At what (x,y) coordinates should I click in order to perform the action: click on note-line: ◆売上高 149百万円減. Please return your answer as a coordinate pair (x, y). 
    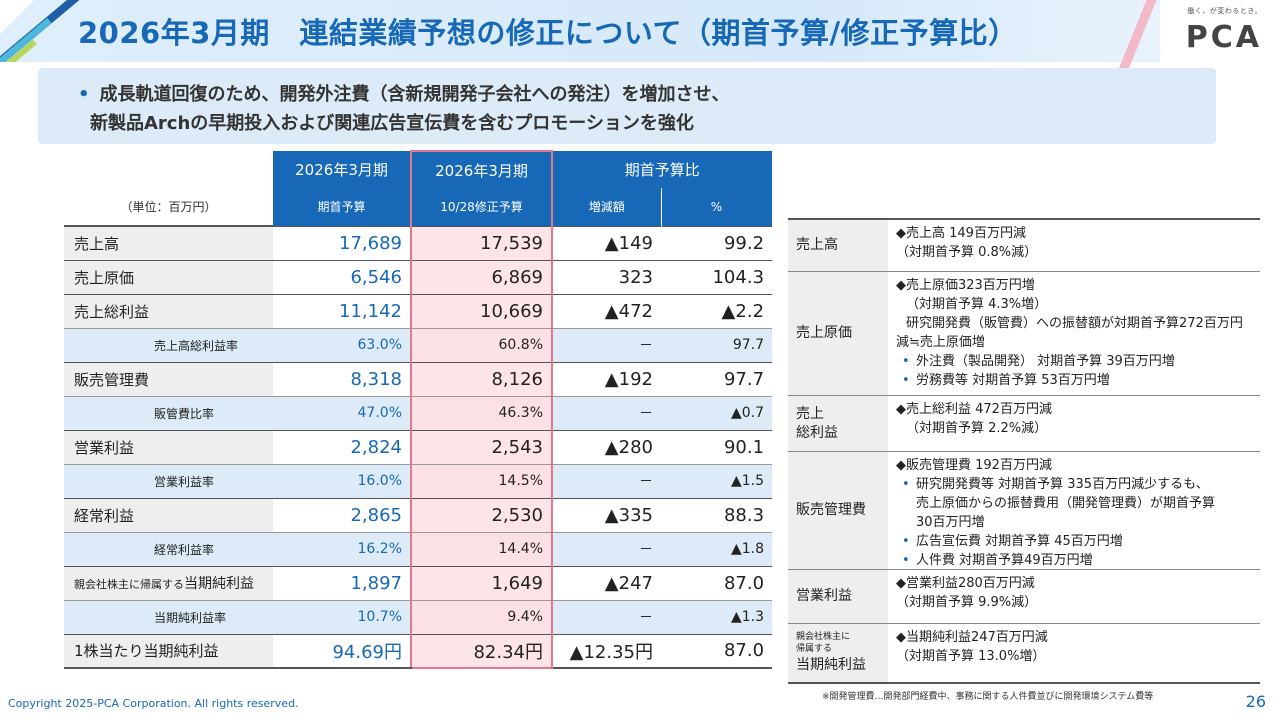
    Looking at the image, I should click on (961, 233).